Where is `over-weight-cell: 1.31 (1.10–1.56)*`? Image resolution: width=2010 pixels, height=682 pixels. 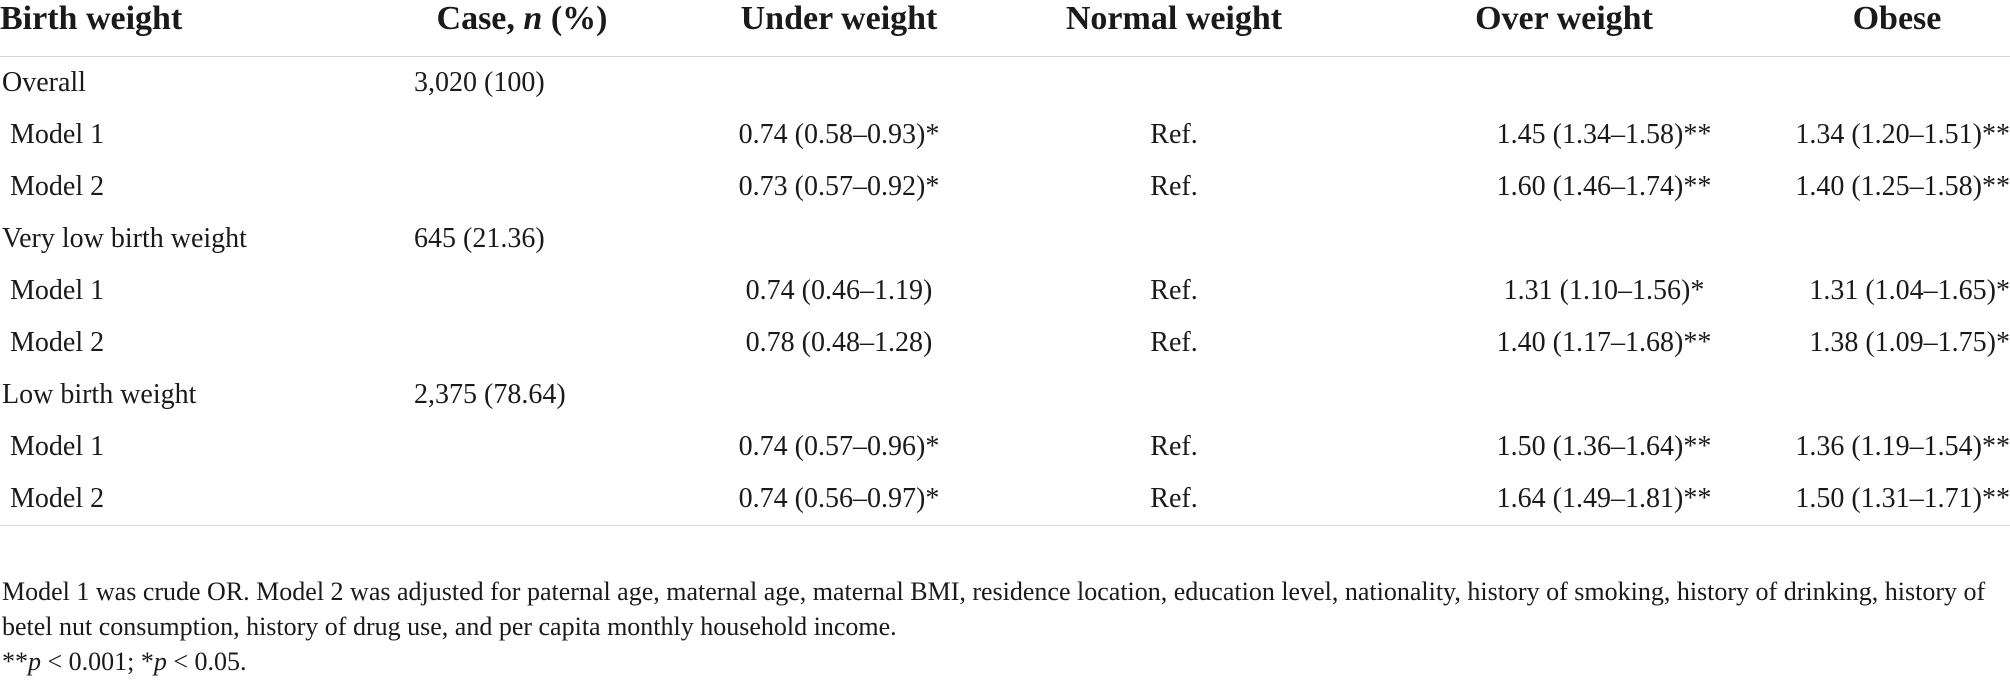 over-weight-cell: 1.31 (1.10–1.56)* is located at coordinates (1604, 290).